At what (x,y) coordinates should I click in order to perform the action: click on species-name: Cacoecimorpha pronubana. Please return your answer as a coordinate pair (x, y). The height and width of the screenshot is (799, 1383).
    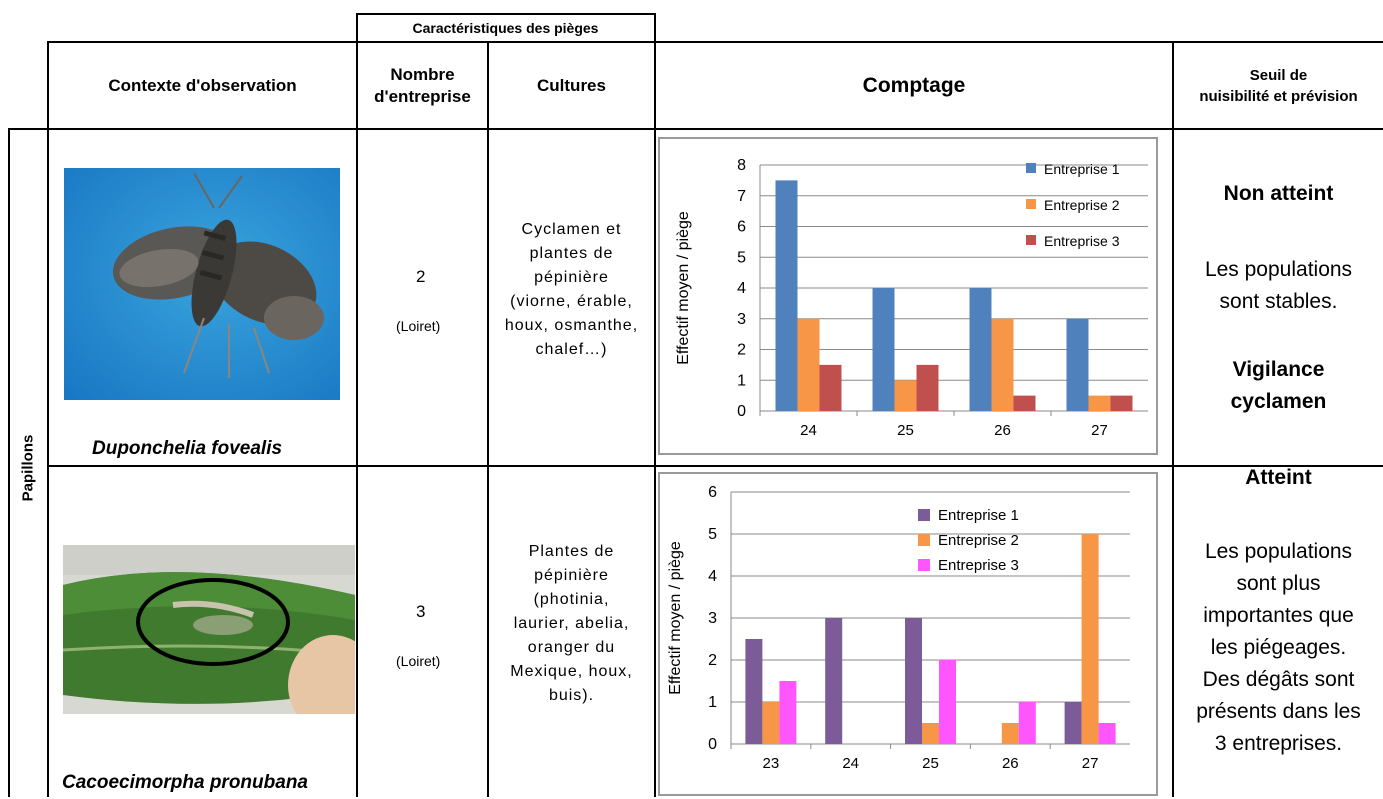
    Looking at the image, I should click on (185, 782).